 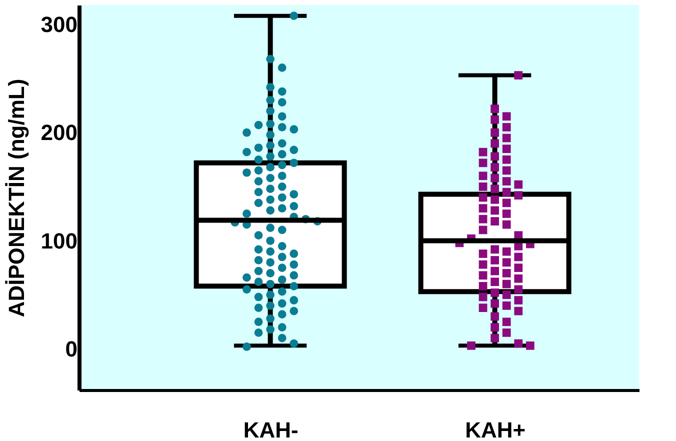 I want to click on y-tick-label: 200, so click(x=59, y=133).